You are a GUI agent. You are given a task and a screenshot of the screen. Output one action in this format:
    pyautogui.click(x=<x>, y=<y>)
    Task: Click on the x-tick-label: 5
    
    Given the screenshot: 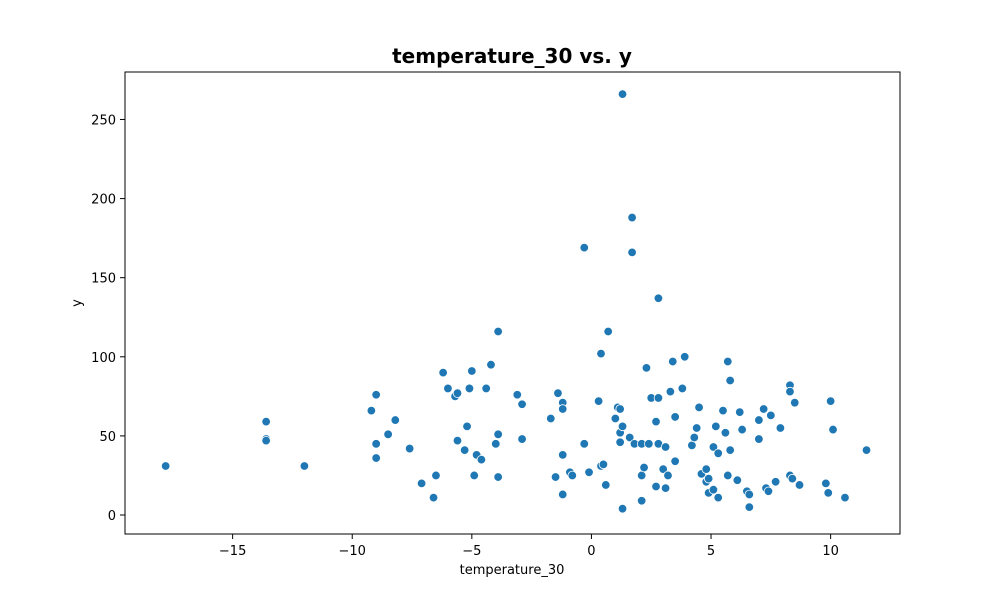 What is the action you would take?
    pyautogui.click(x=711, y=551)
    